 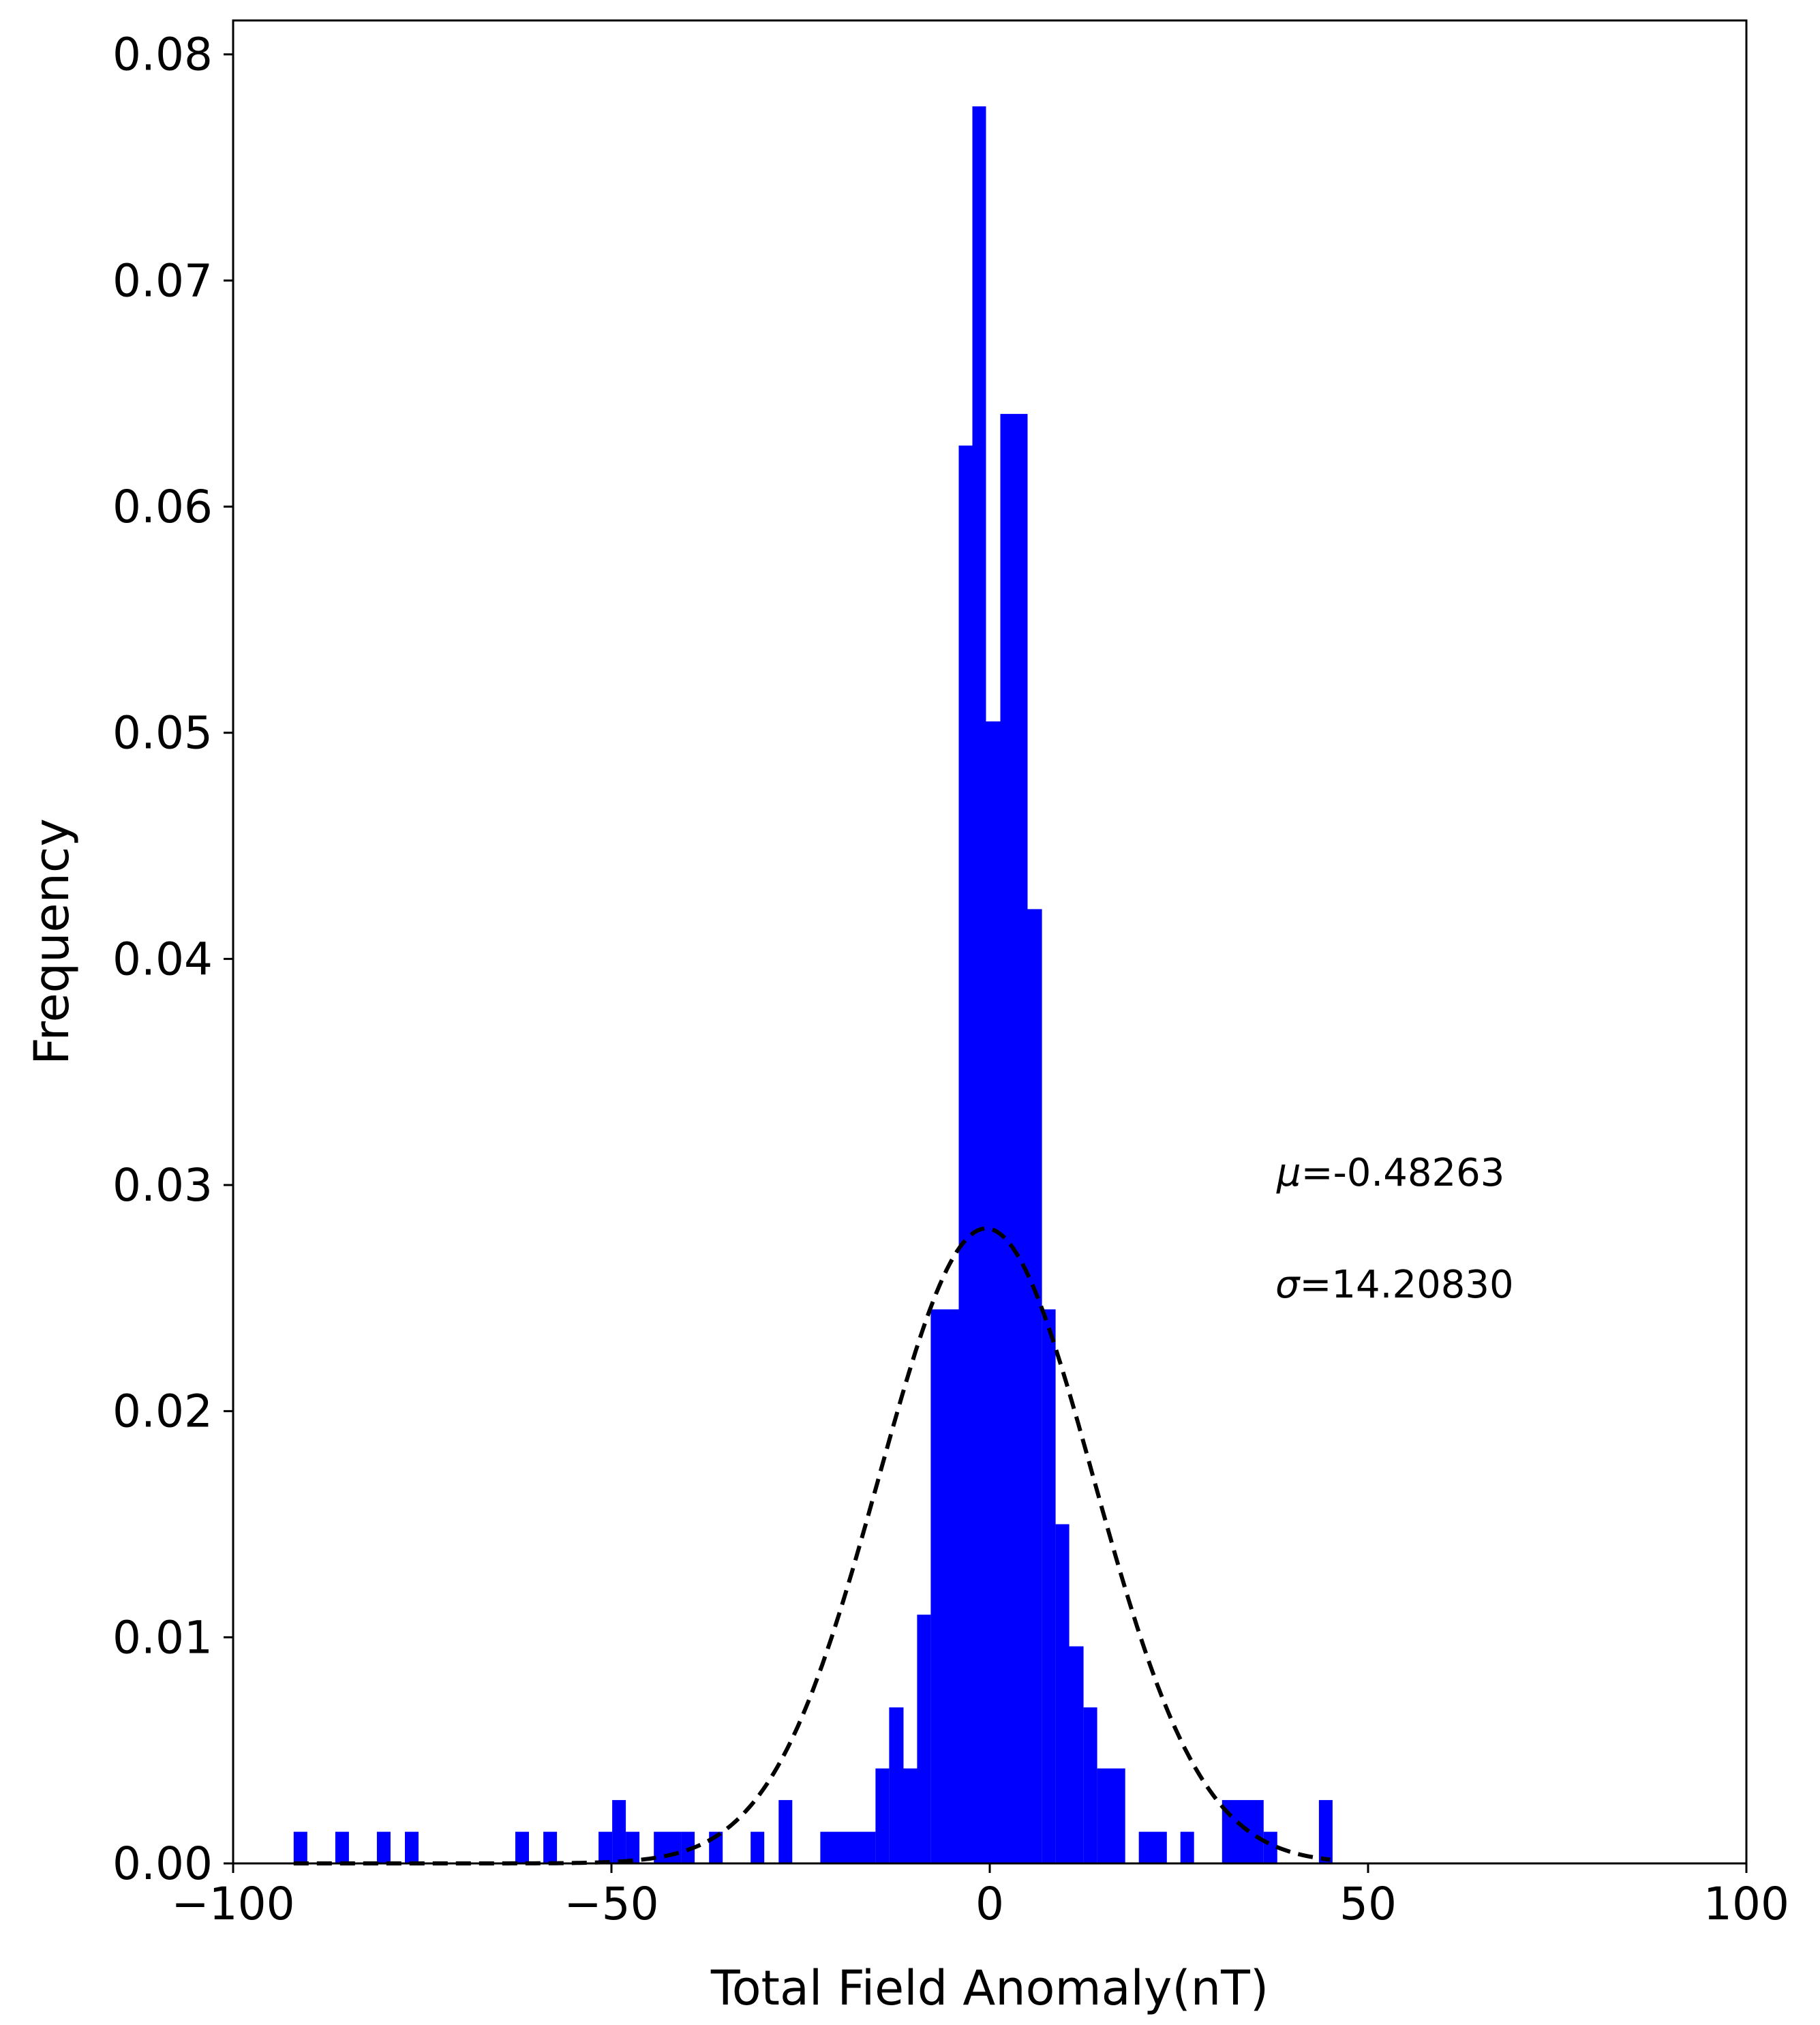 I want to click on y-tick-label-8: 0.08, so click(x=162, y=55).